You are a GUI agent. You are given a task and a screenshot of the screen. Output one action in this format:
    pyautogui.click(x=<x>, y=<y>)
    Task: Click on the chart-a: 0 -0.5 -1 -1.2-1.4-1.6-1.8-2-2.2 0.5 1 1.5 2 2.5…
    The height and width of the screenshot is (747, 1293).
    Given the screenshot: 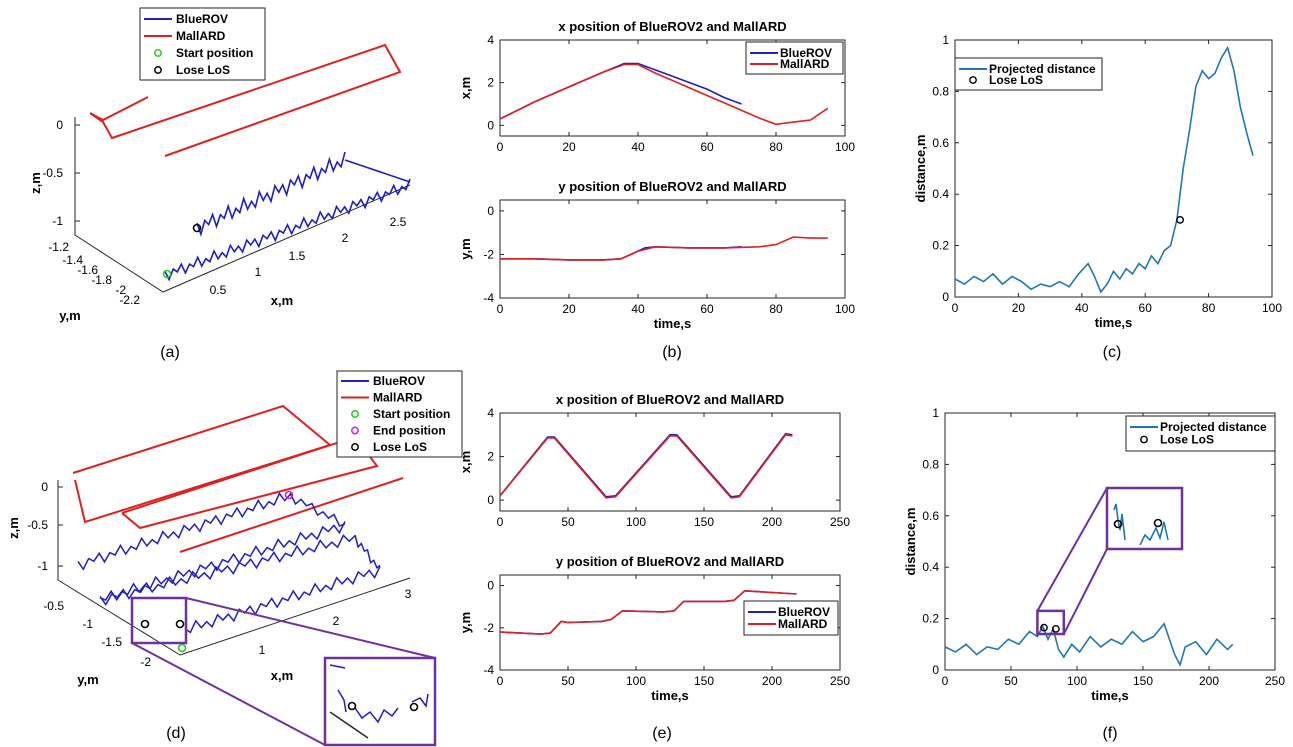 What is the action you would take?
    pyautogui.click(x=219, y=184)
    